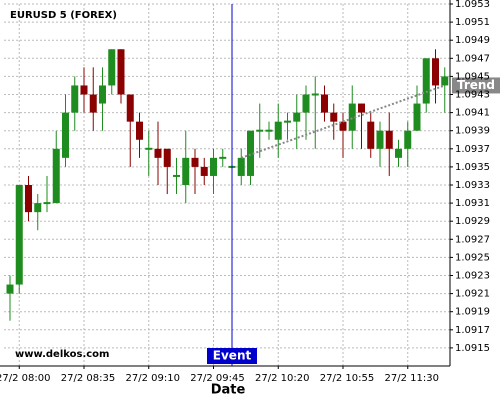 The width and height of the screenshot is (500, 400). I want to click on y-tick-label: 1.0937, so click(472, 149).